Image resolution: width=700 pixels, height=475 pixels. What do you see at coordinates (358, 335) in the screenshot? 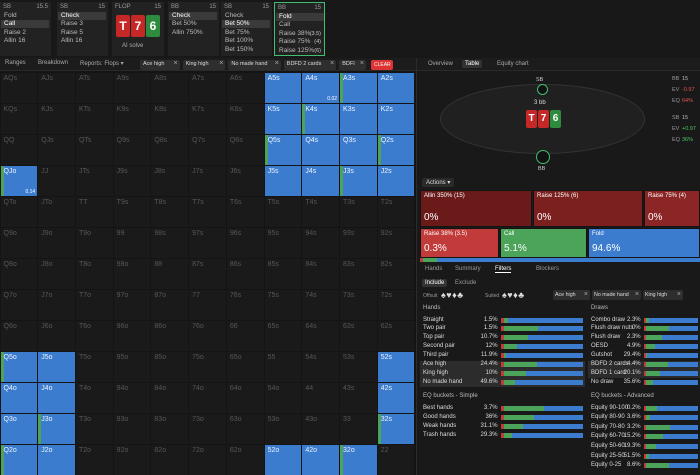
I see `hand-cell: 63s` at bounding box center [358, 335].